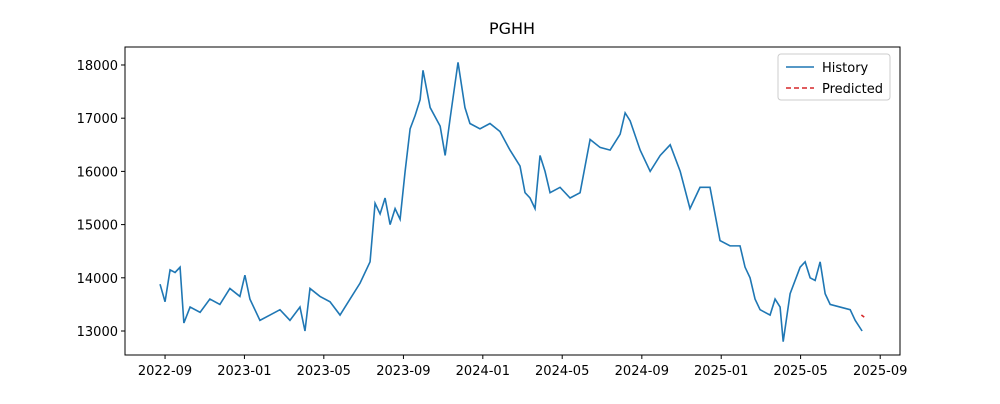 This screenshot has width=1000, height=404. I want to click on x-tick-label: 2024-05, so click(562, 371).